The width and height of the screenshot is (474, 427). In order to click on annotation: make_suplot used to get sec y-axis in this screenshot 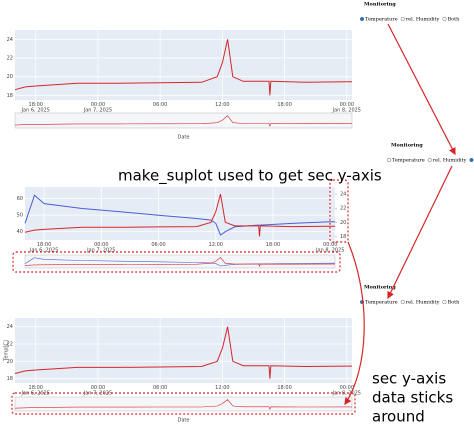, I will do `click(250, 176)`.